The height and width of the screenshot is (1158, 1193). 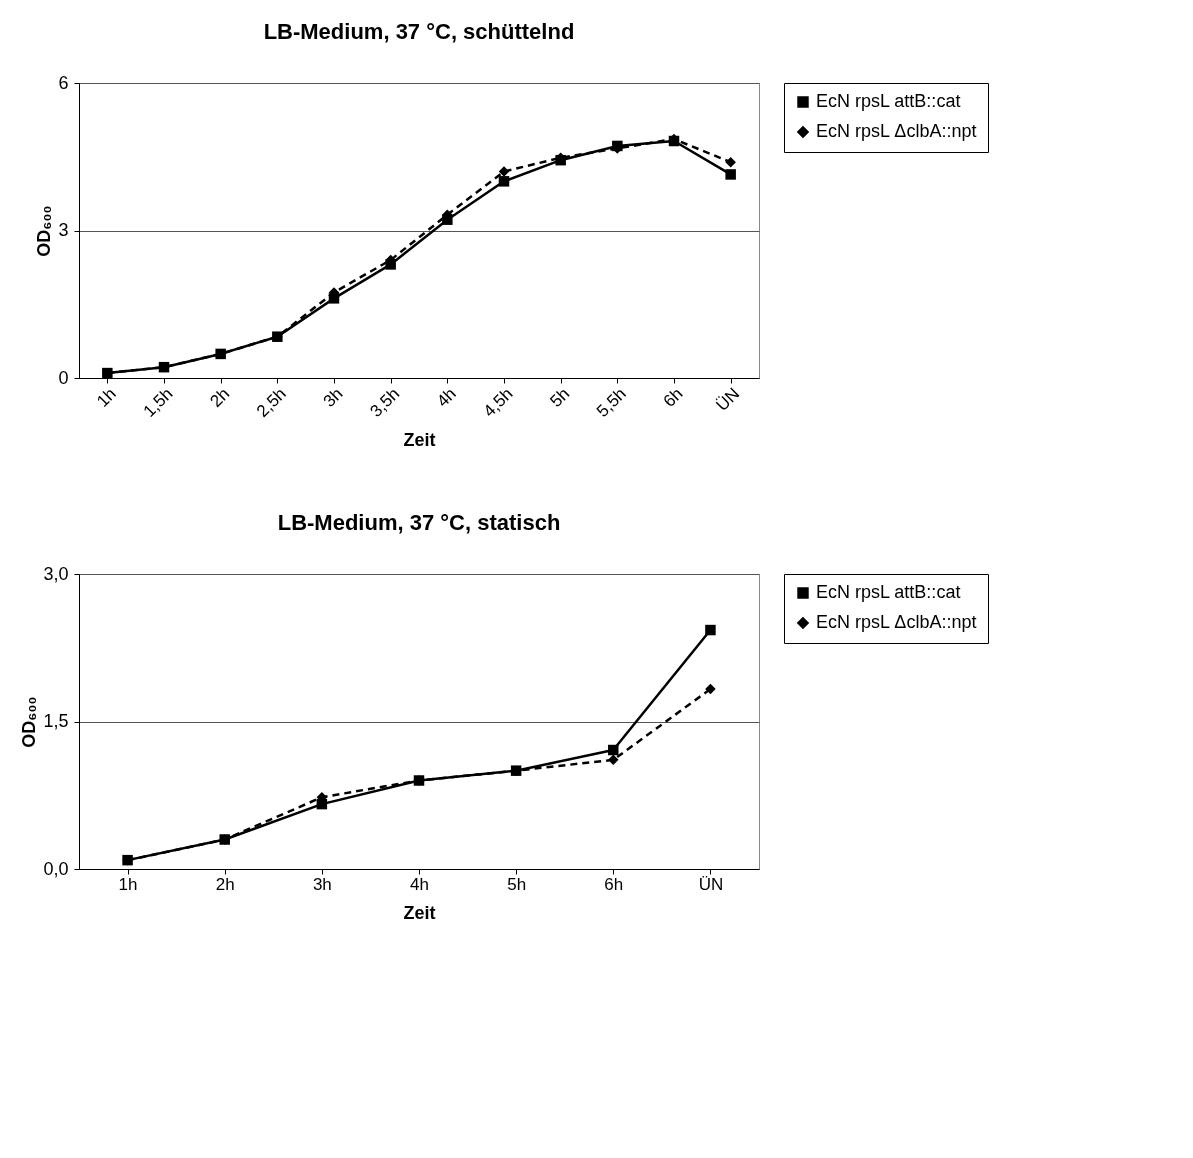 What do you see at coordinates (385, 402) in the screenshot?
I see `x-tick-label: 3,5h` at bounding box center [385, 402].